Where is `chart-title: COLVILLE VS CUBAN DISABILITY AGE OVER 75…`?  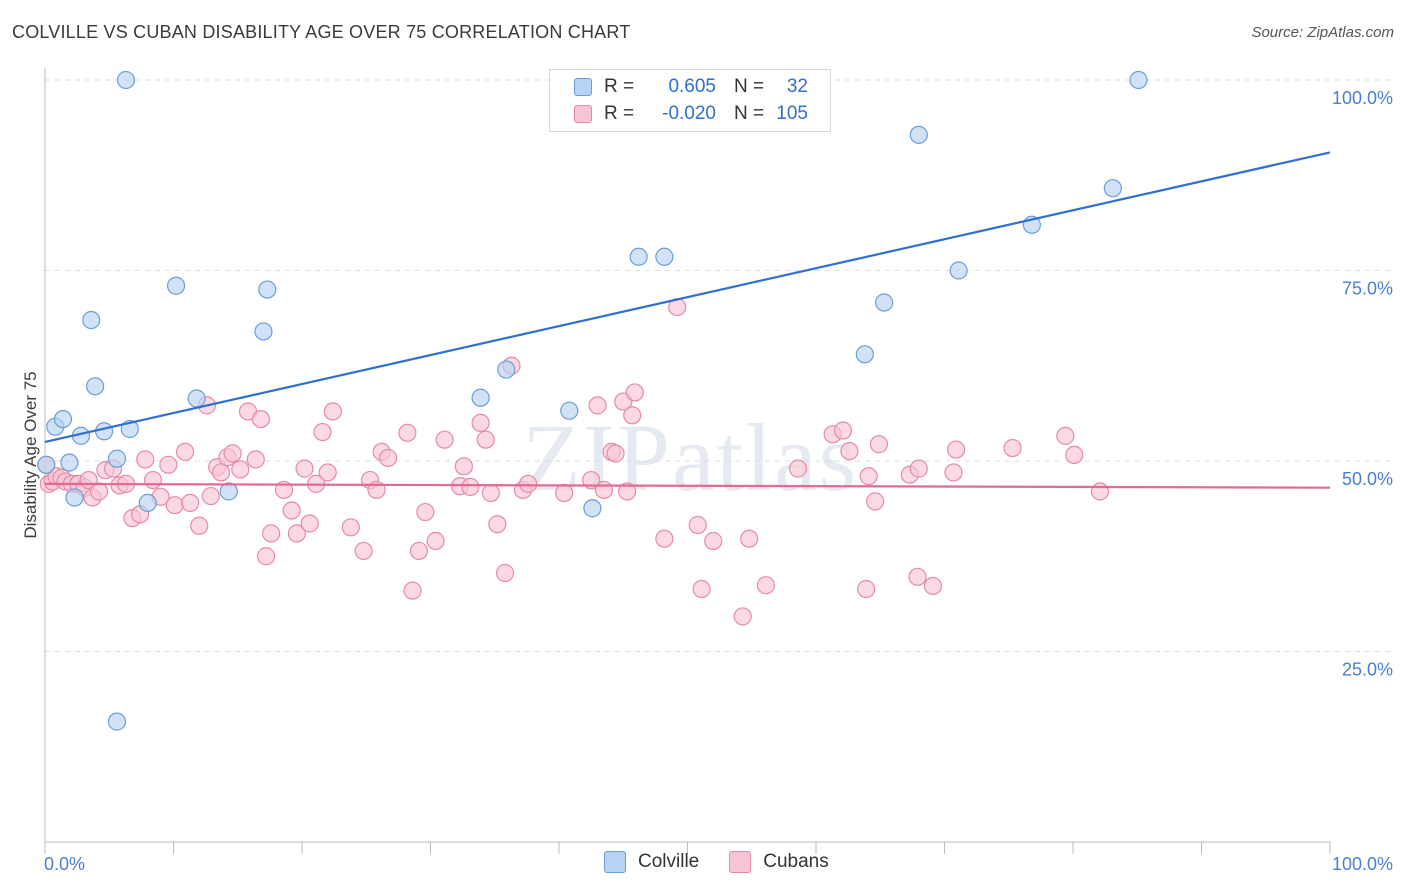
chart-title: COLVILLE VS CUBAN DISABILITY AGE OVER 75… is located at coordinates (321, 32).